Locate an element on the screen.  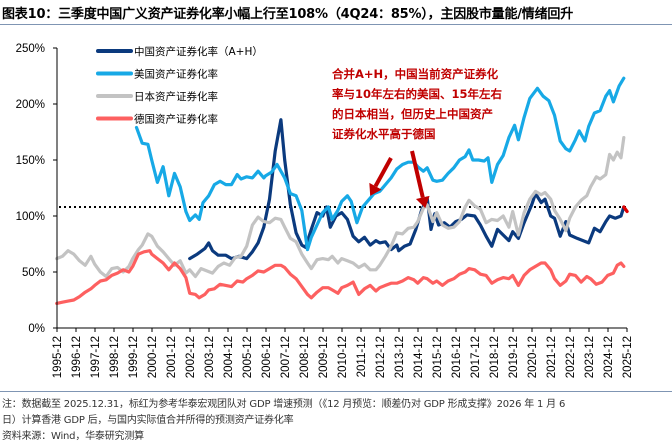
y-tick-label: 200% is located at coordinates (30, 105).